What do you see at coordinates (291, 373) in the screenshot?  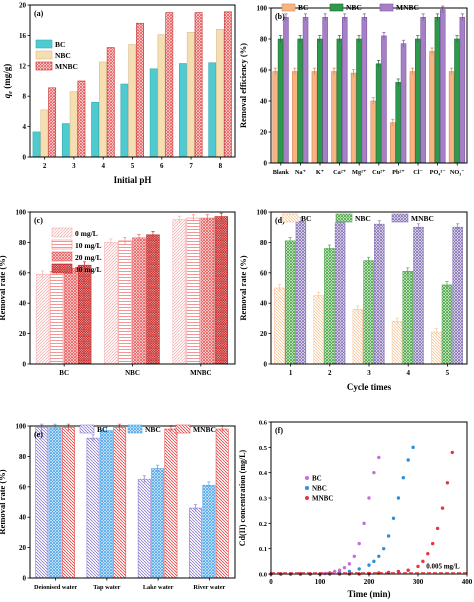 I see `x-tick-label: 1` at bounding box center [291, 373].